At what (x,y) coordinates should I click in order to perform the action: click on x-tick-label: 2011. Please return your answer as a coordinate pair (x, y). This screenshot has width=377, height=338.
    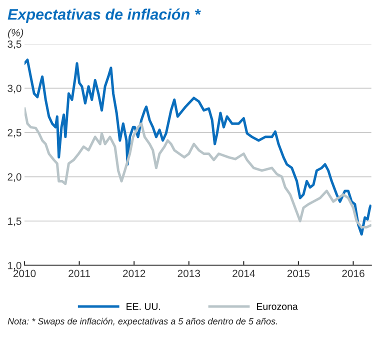
    Looking at the image, I should click on (79, 274).